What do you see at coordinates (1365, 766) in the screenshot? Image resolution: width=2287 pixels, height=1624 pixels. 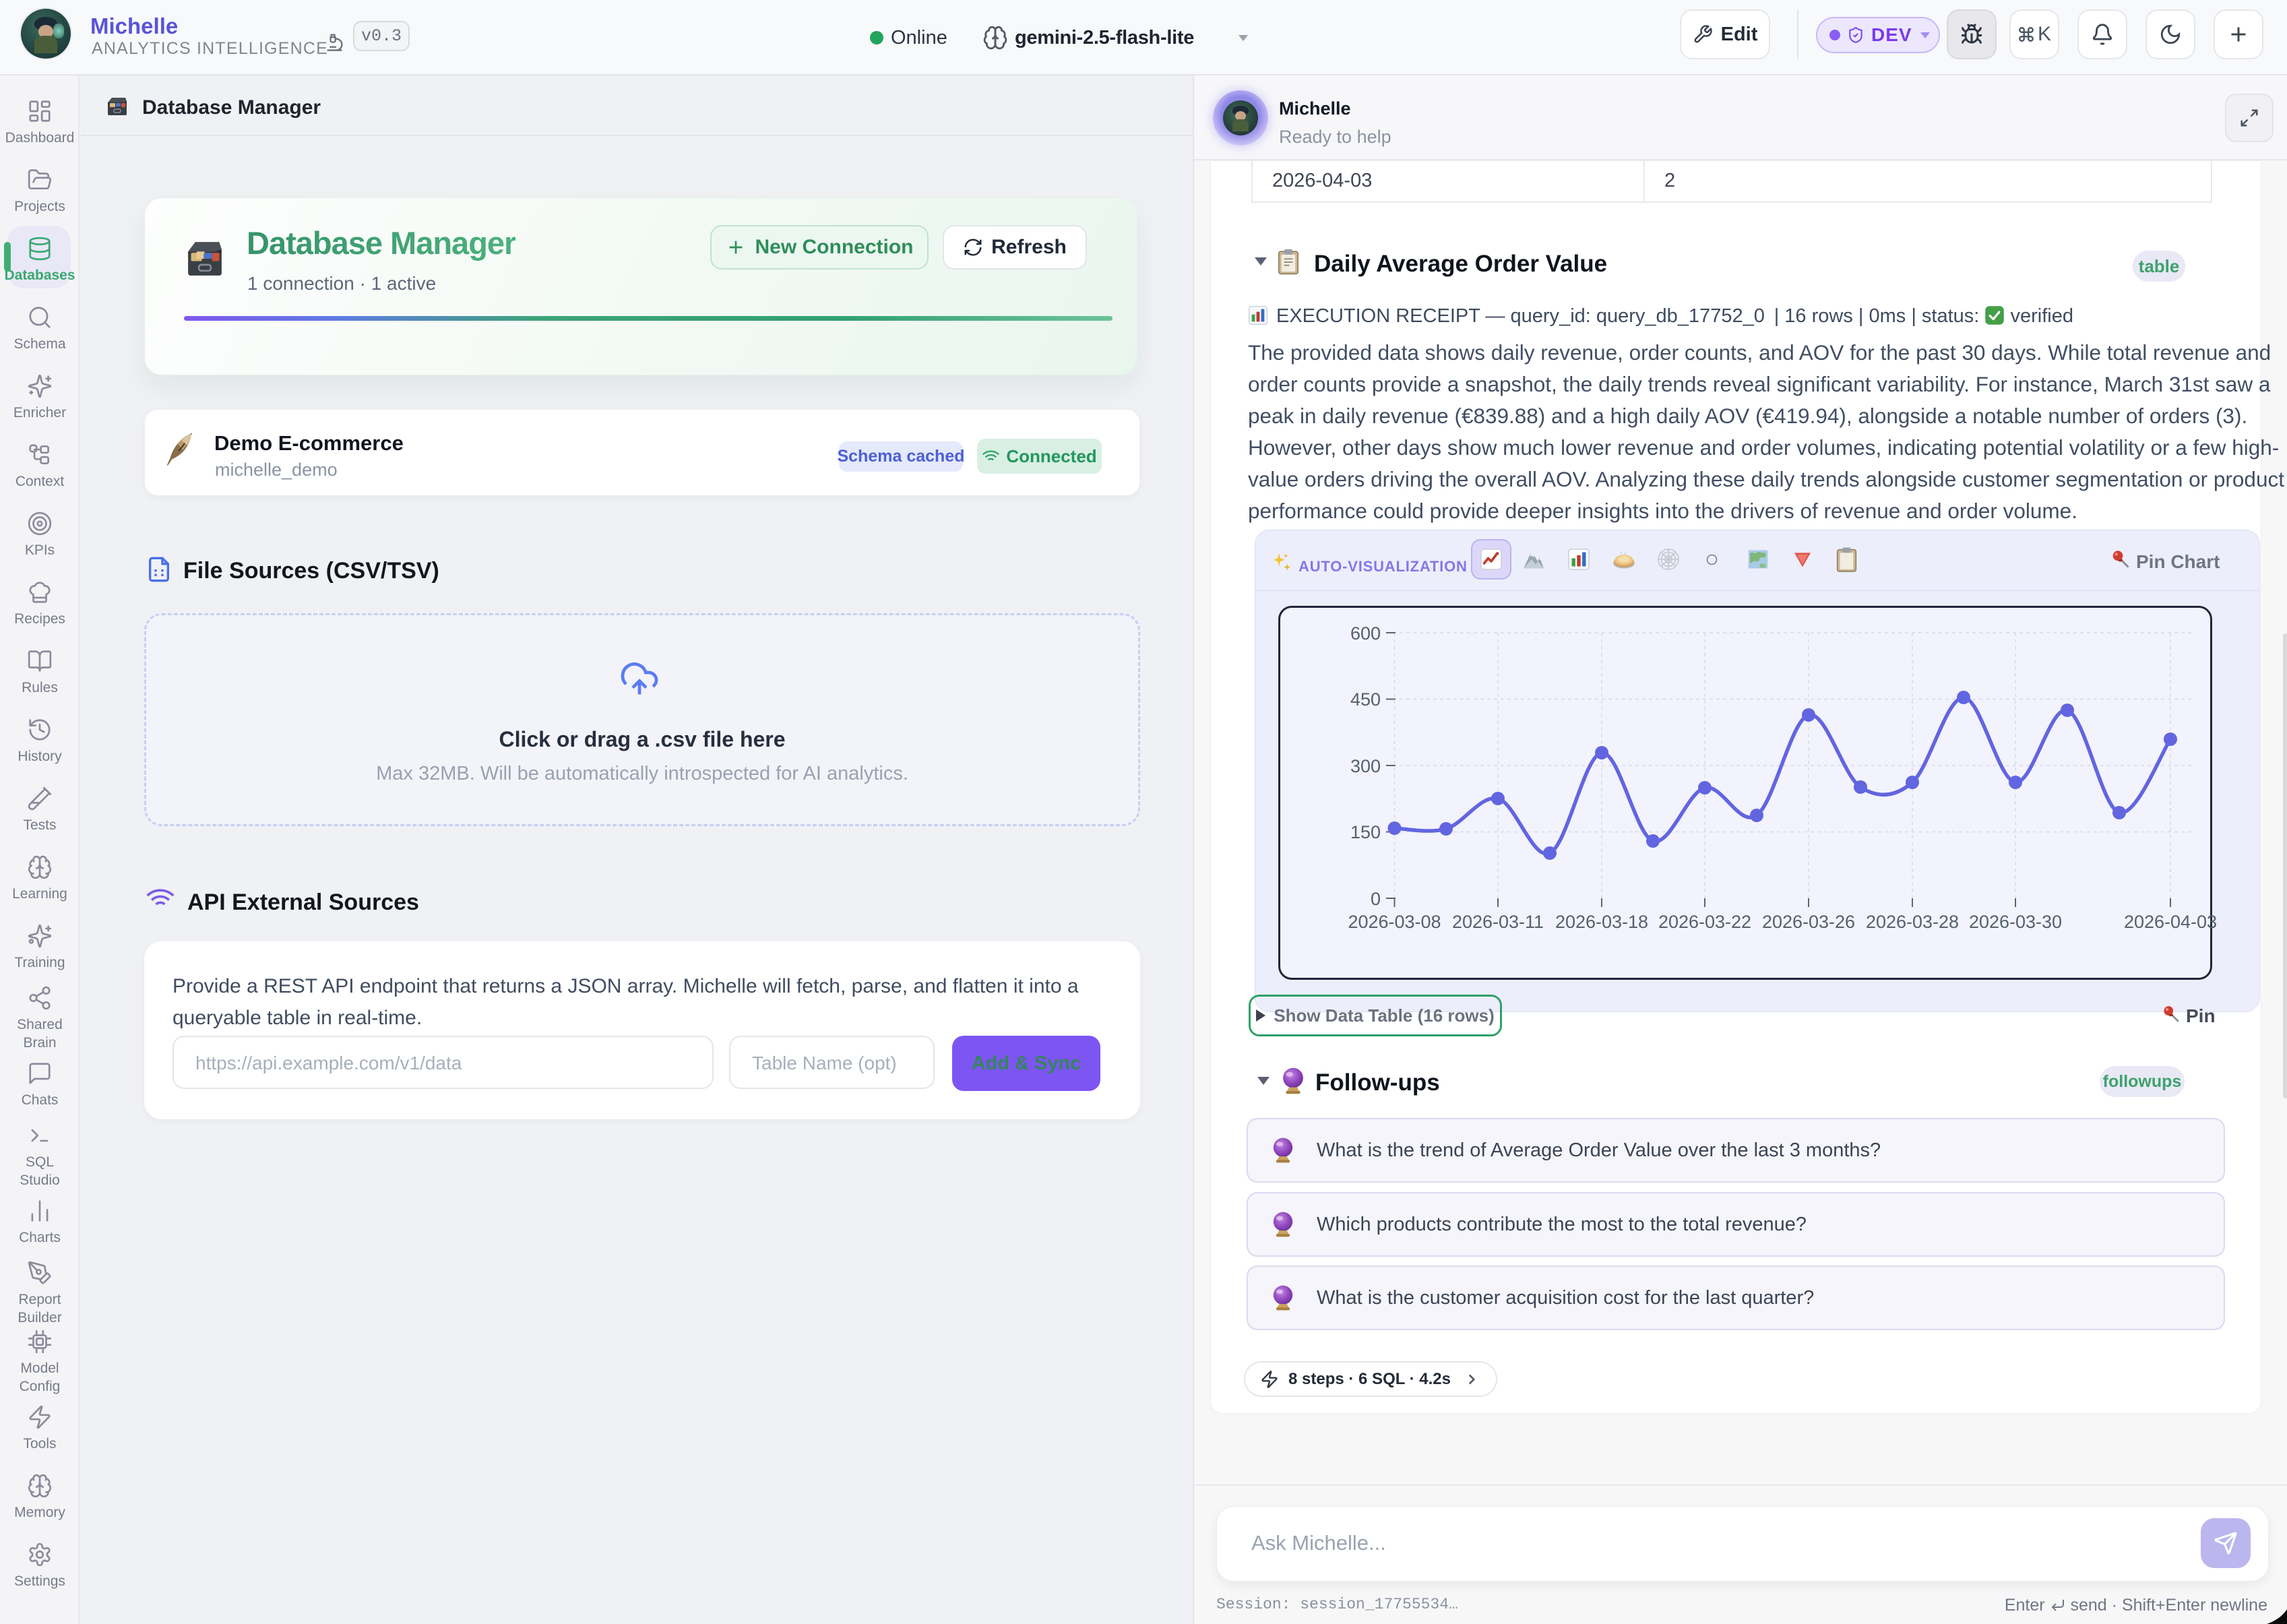 I see `svg-text: 300` at bounding box center [1365, 766].